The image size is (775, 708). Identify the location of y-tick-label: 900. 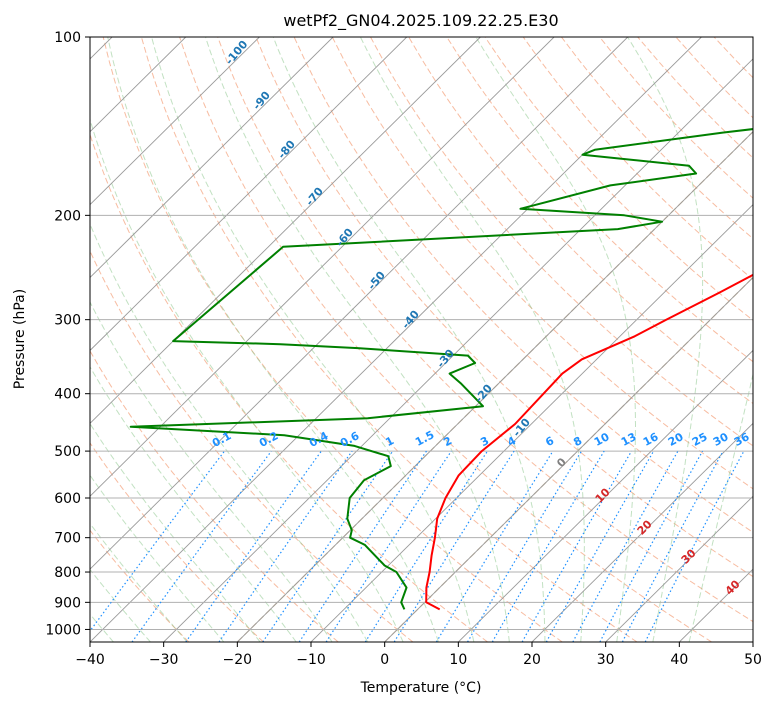
(67, 603).